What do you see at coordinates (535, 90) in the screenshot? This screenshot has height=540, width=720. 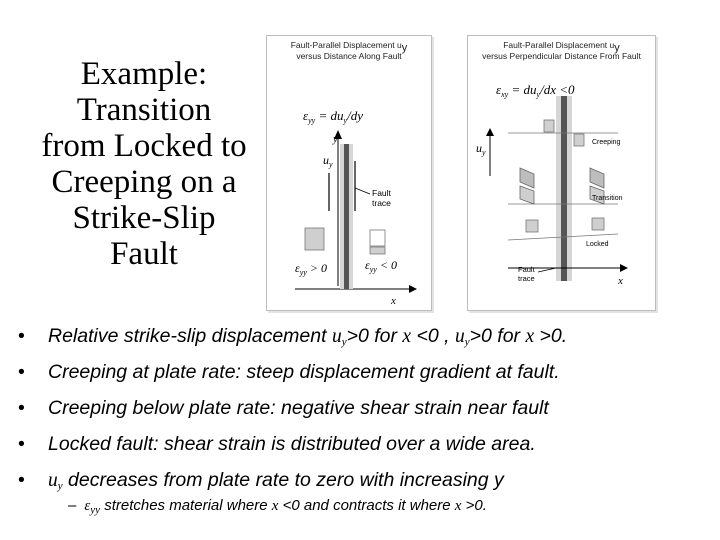 I see `strain-equation-right: εxy = duy/dx <0` at bounding box center [535, 90].